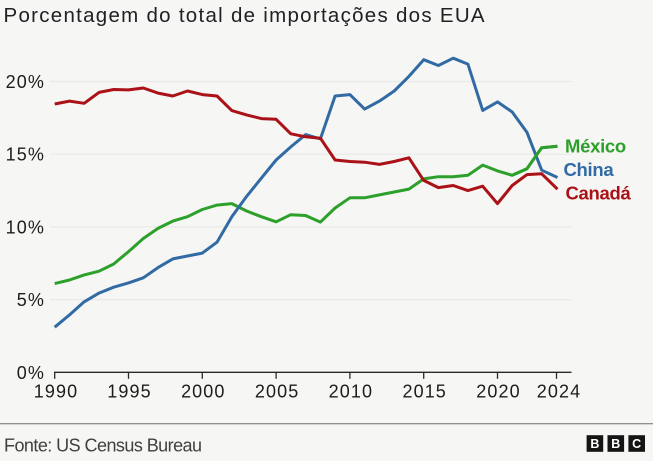 The width and height of the screenshot is (653, 461). What do you see at coordinates (129, 392) in the screenshot?
I see `svg-text: 1995` at bounding box center [129, 392].